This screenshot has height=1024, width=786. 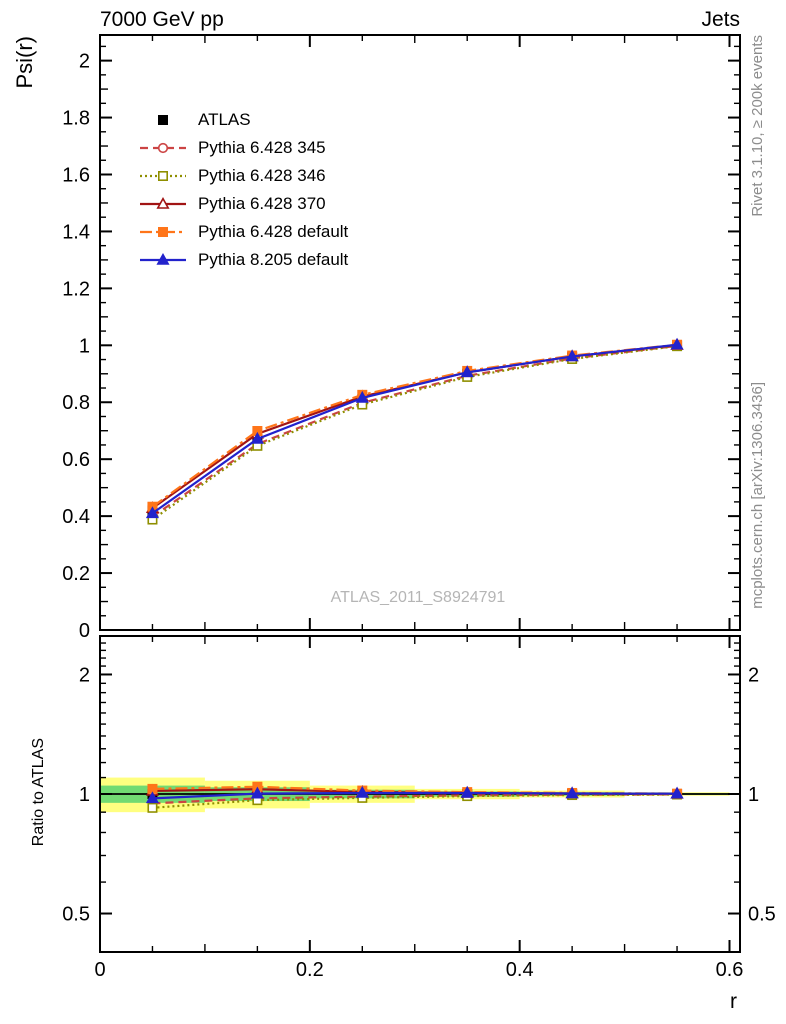 What do you see at coordinates (76, 175) in the screenshot?
I see `svg-text: 1.6` at bounding box center [76, 175].